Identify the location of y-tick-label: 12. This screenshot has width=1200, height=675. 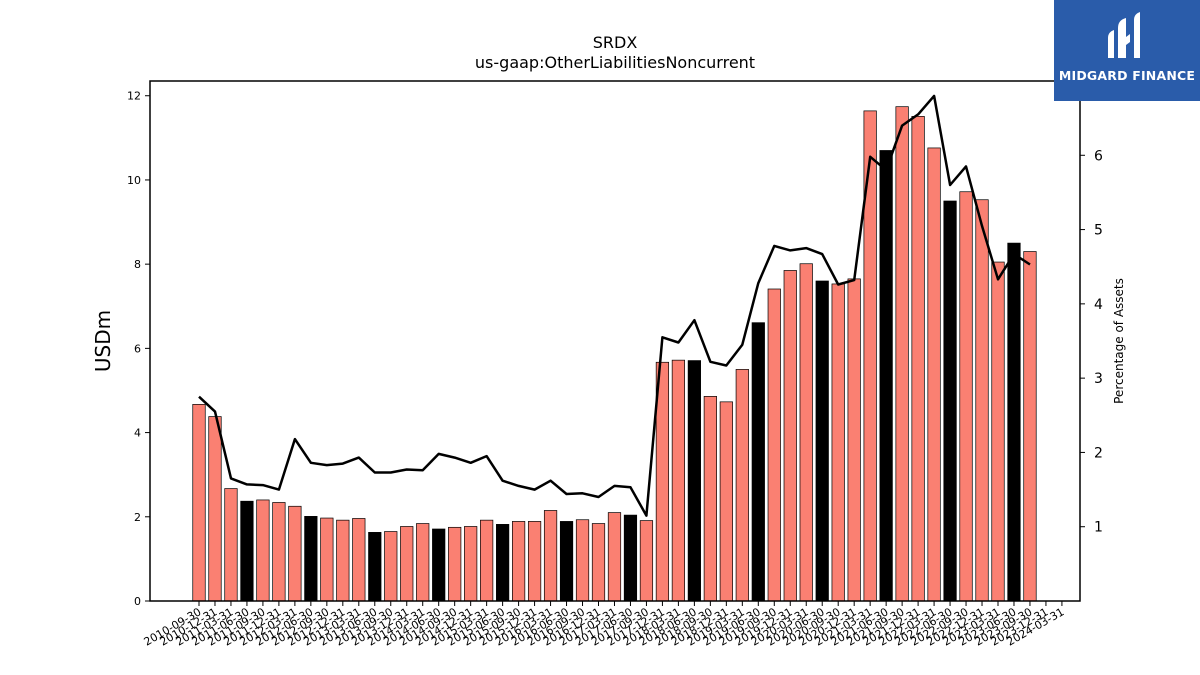
(134, 96).